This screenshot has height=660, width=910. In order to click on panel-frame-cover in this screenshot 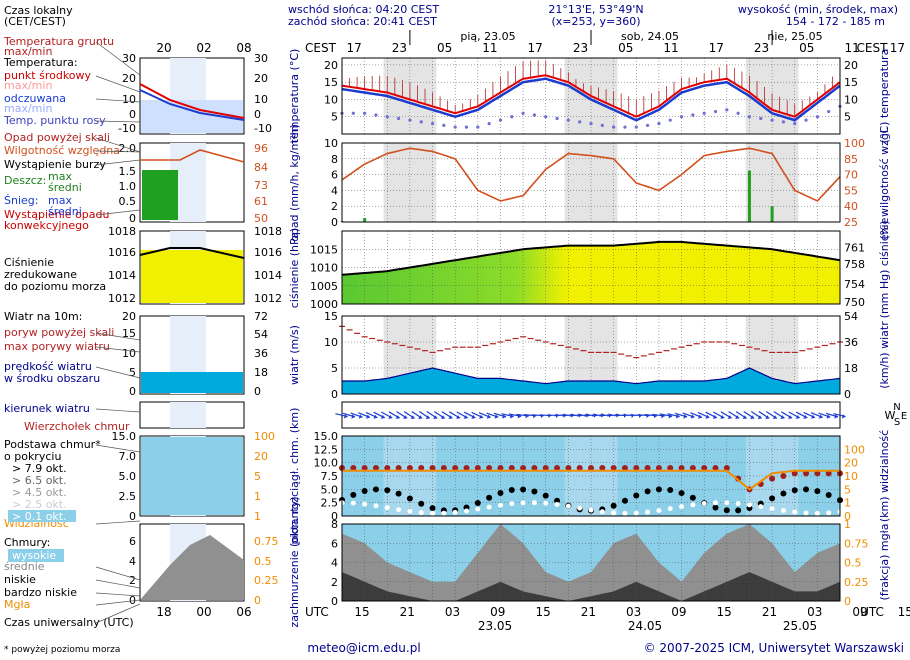, I will do `click(591, 562)`.